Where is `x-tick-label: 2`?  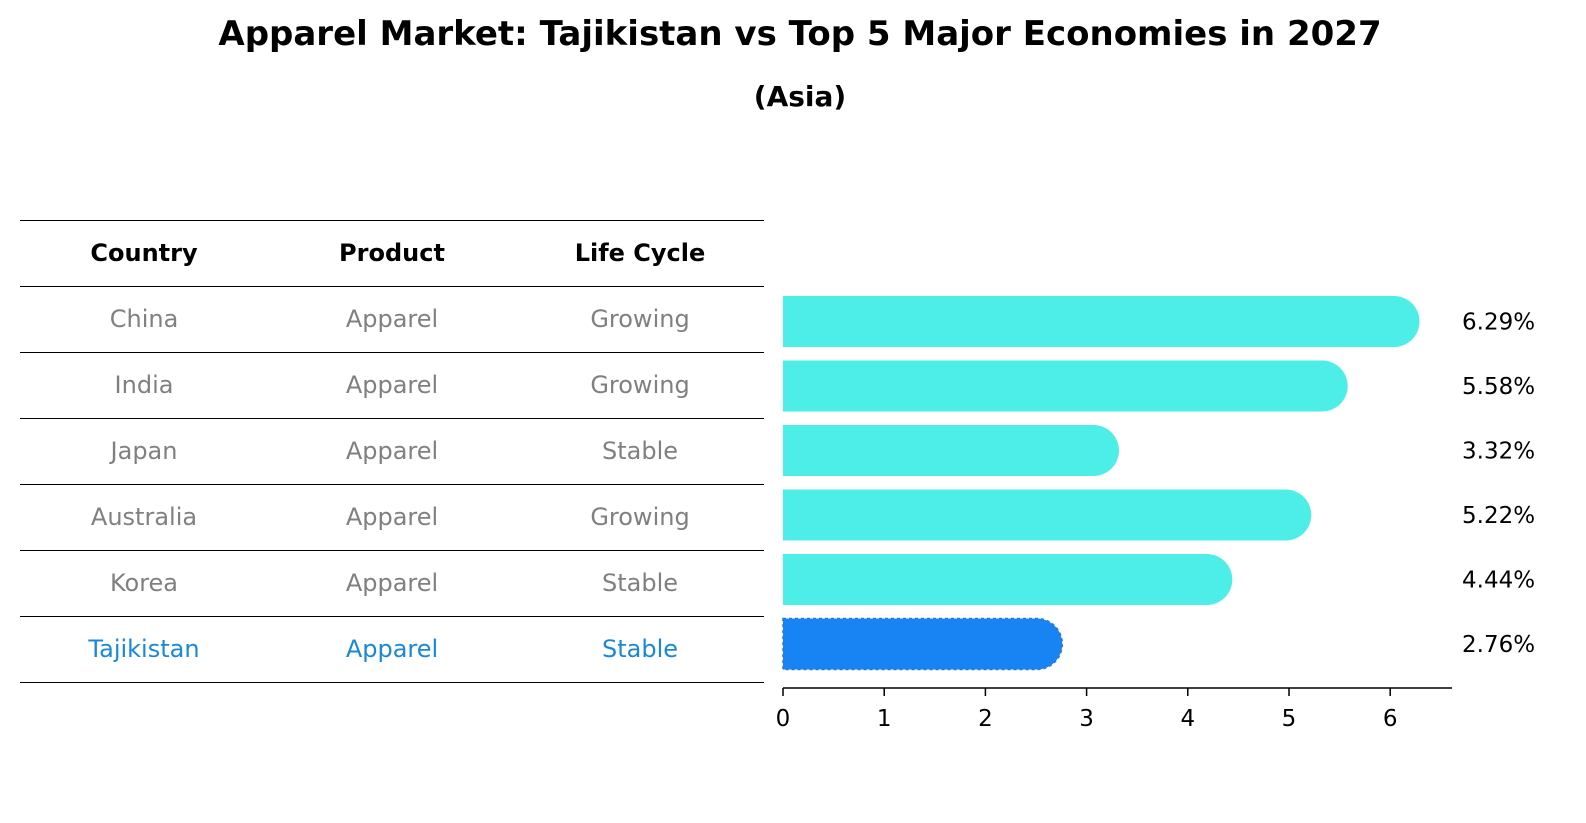 x-tick-label: 2 is located at coordinates (985, 719).